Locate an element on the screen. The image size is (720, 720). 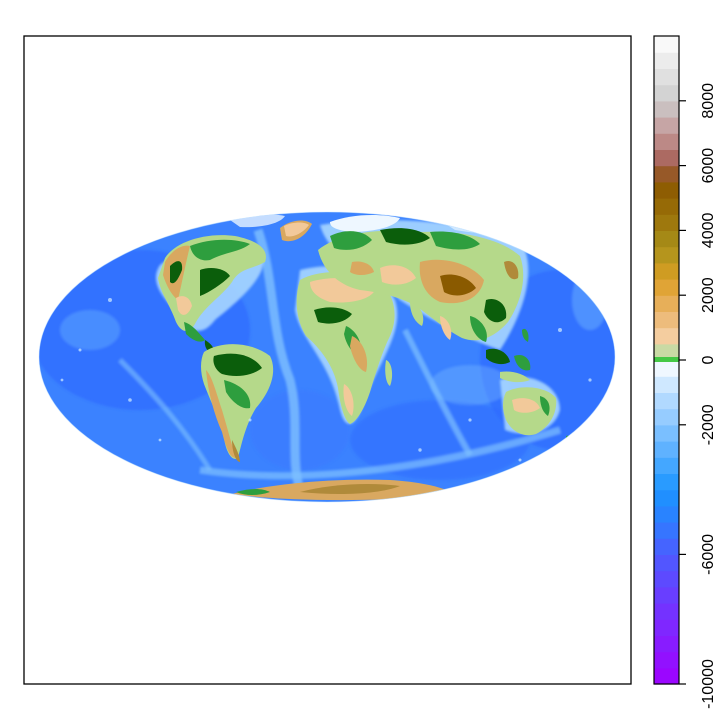
colorbar-tick-label: 6000 is located at coordinates (708, 166).